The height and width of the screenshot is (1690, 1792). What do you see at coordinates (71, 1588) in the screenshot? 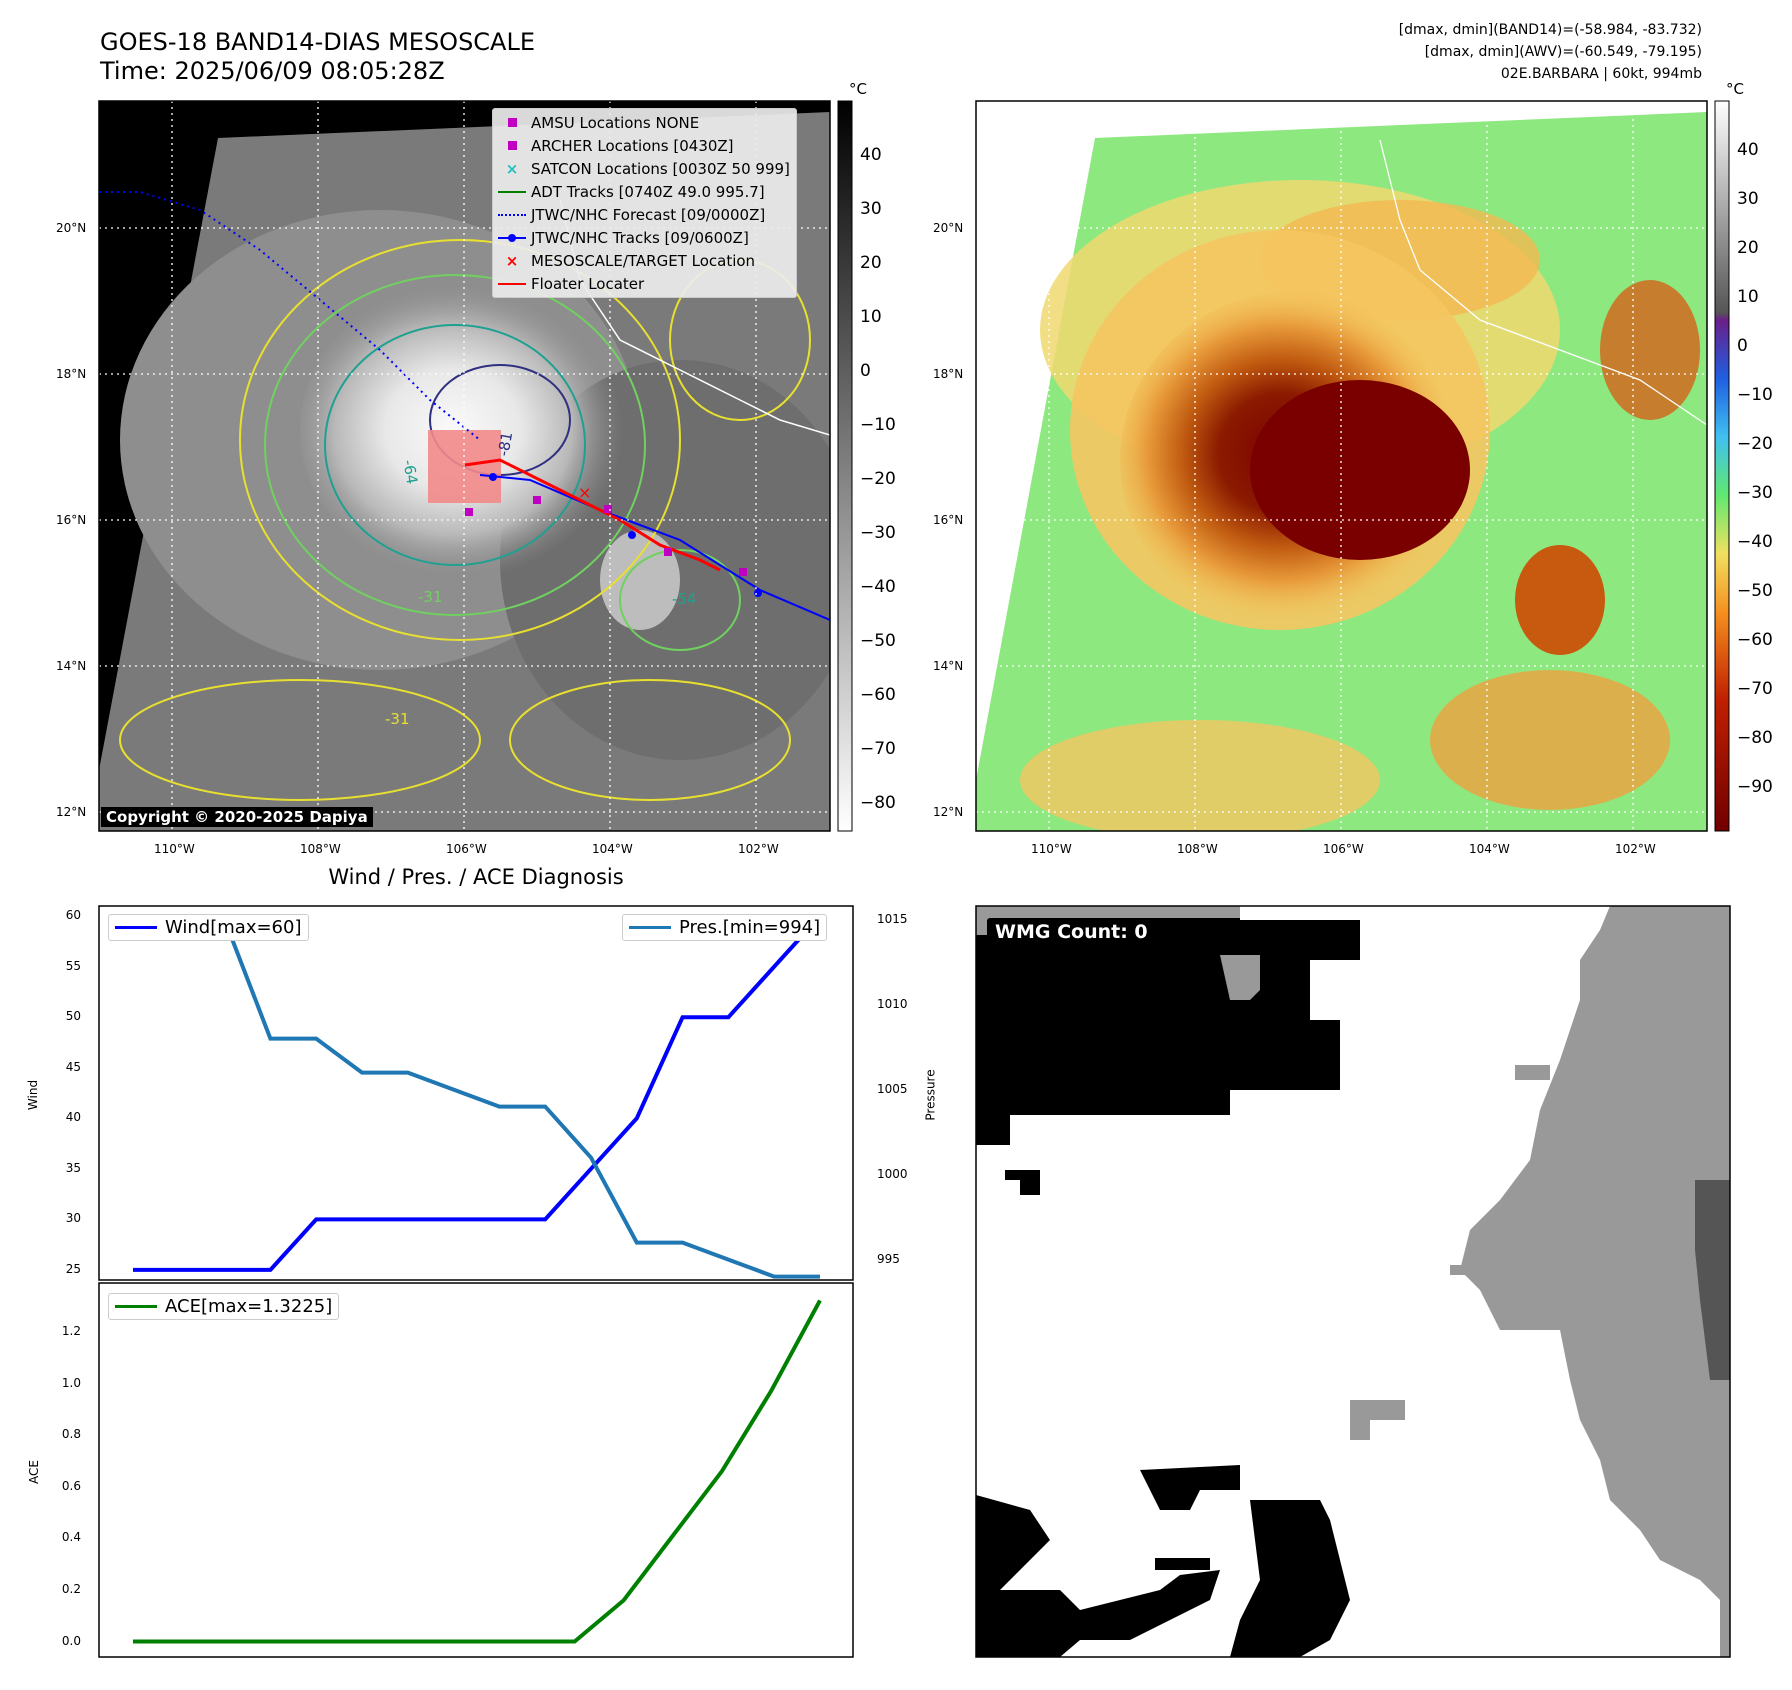
I see `ace-tick-label: 0.2` at bounding box center [71, 1588].